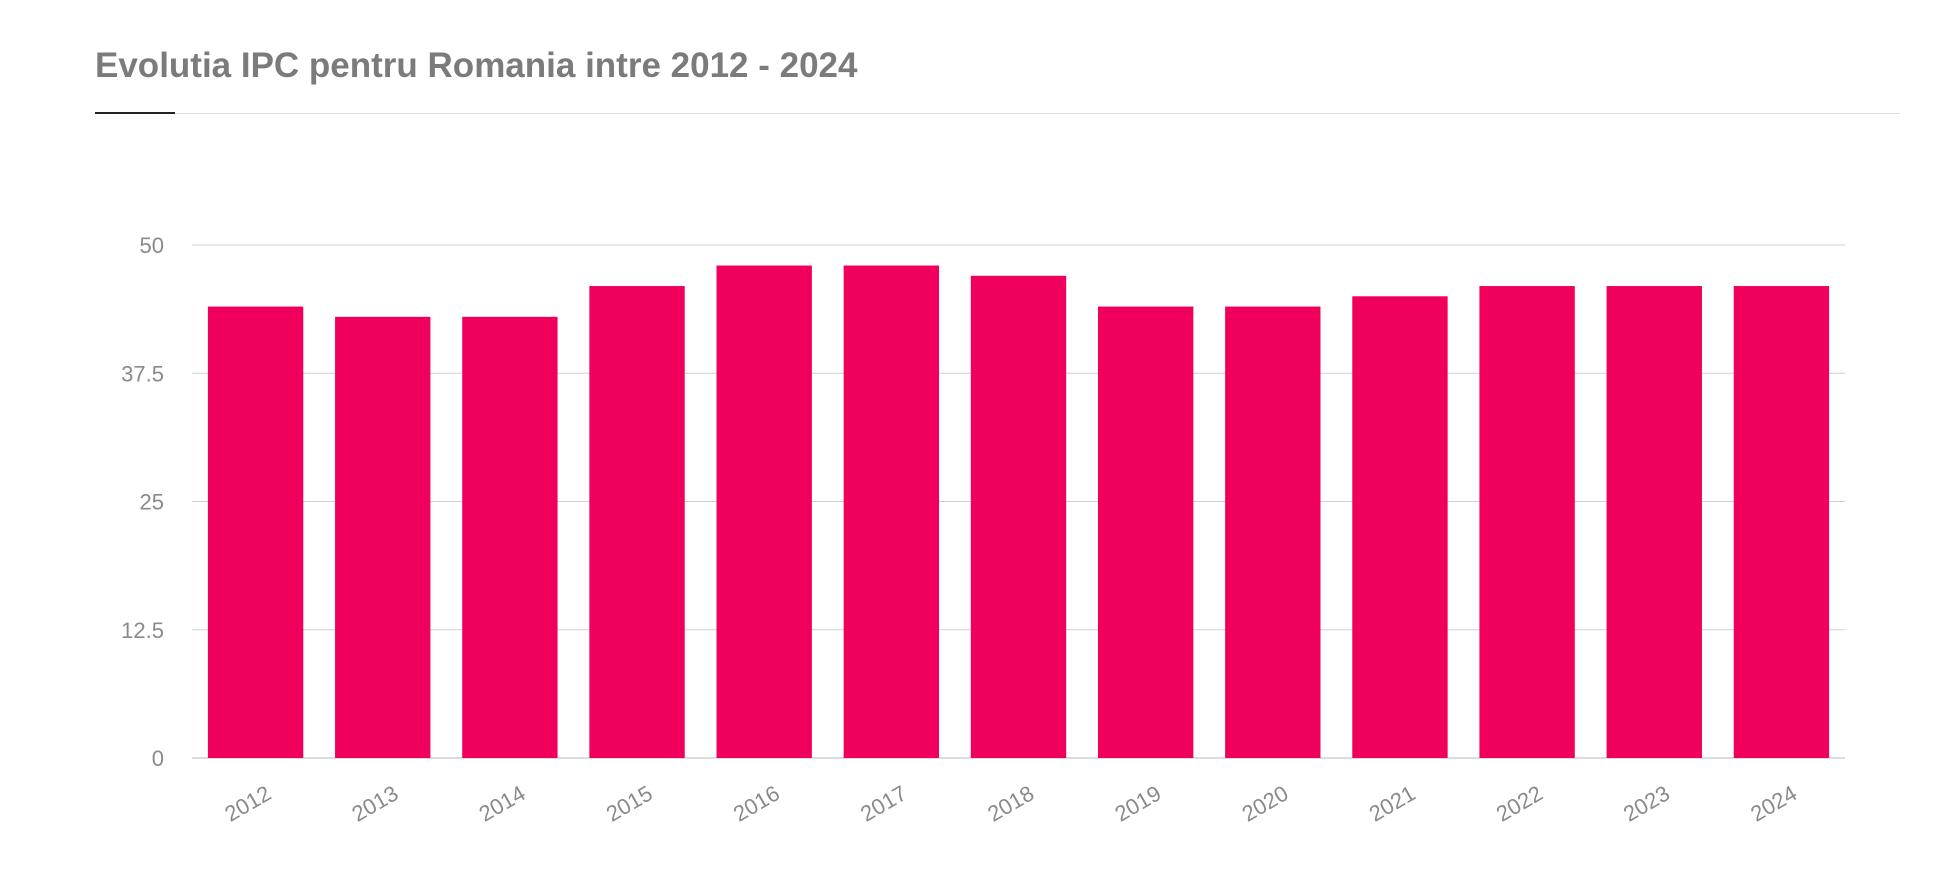 This screenshot has height=888, width=1954. I want to click on x-tick-label-2014: 2014, so click(502, 803).